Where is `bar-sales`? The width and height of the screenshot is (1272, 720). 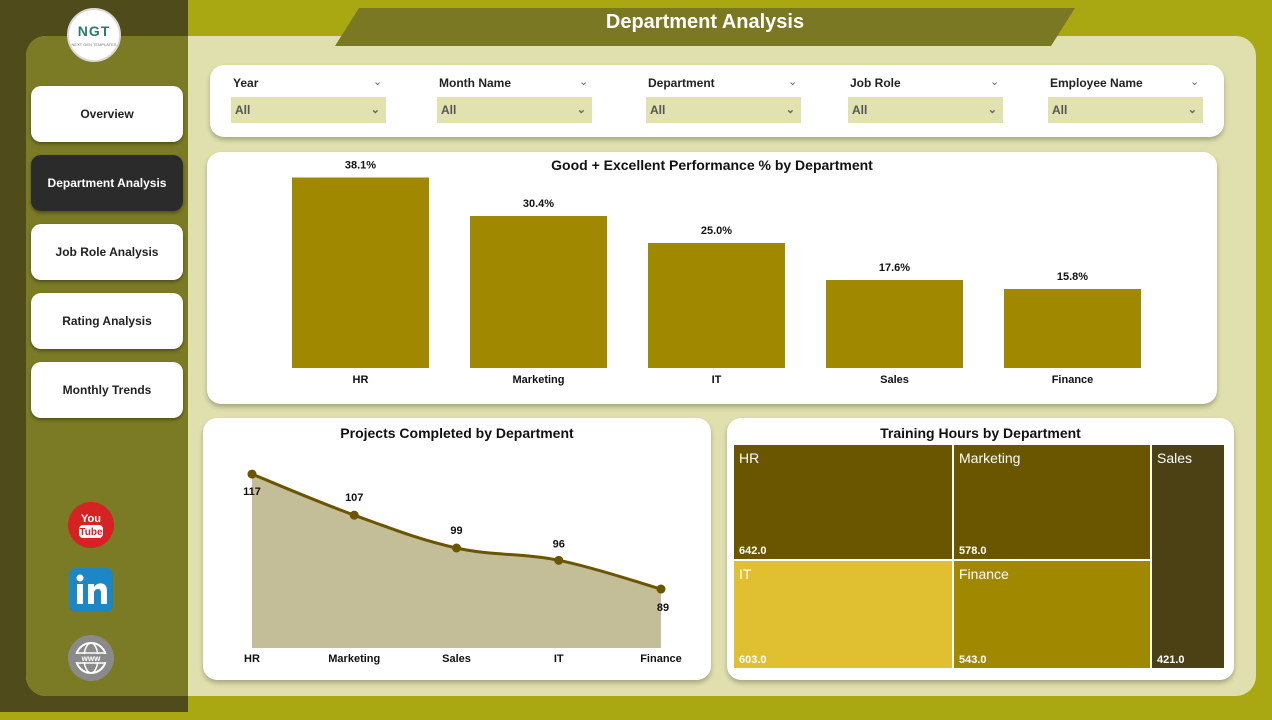 bar-sales is located at coordinates (894, 324).